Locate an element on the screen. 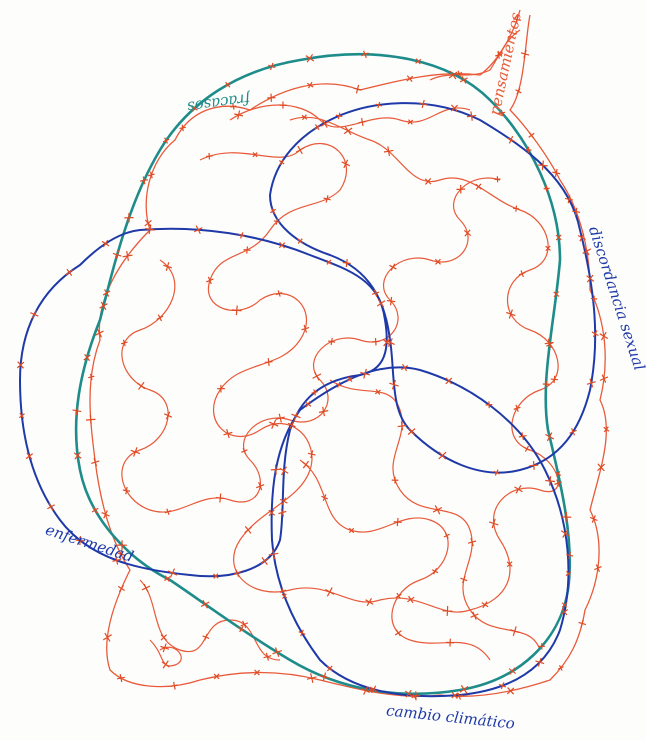 The width and height of the screenshot is (646, 740). red-thread-top is located at coordinates (375, 78).